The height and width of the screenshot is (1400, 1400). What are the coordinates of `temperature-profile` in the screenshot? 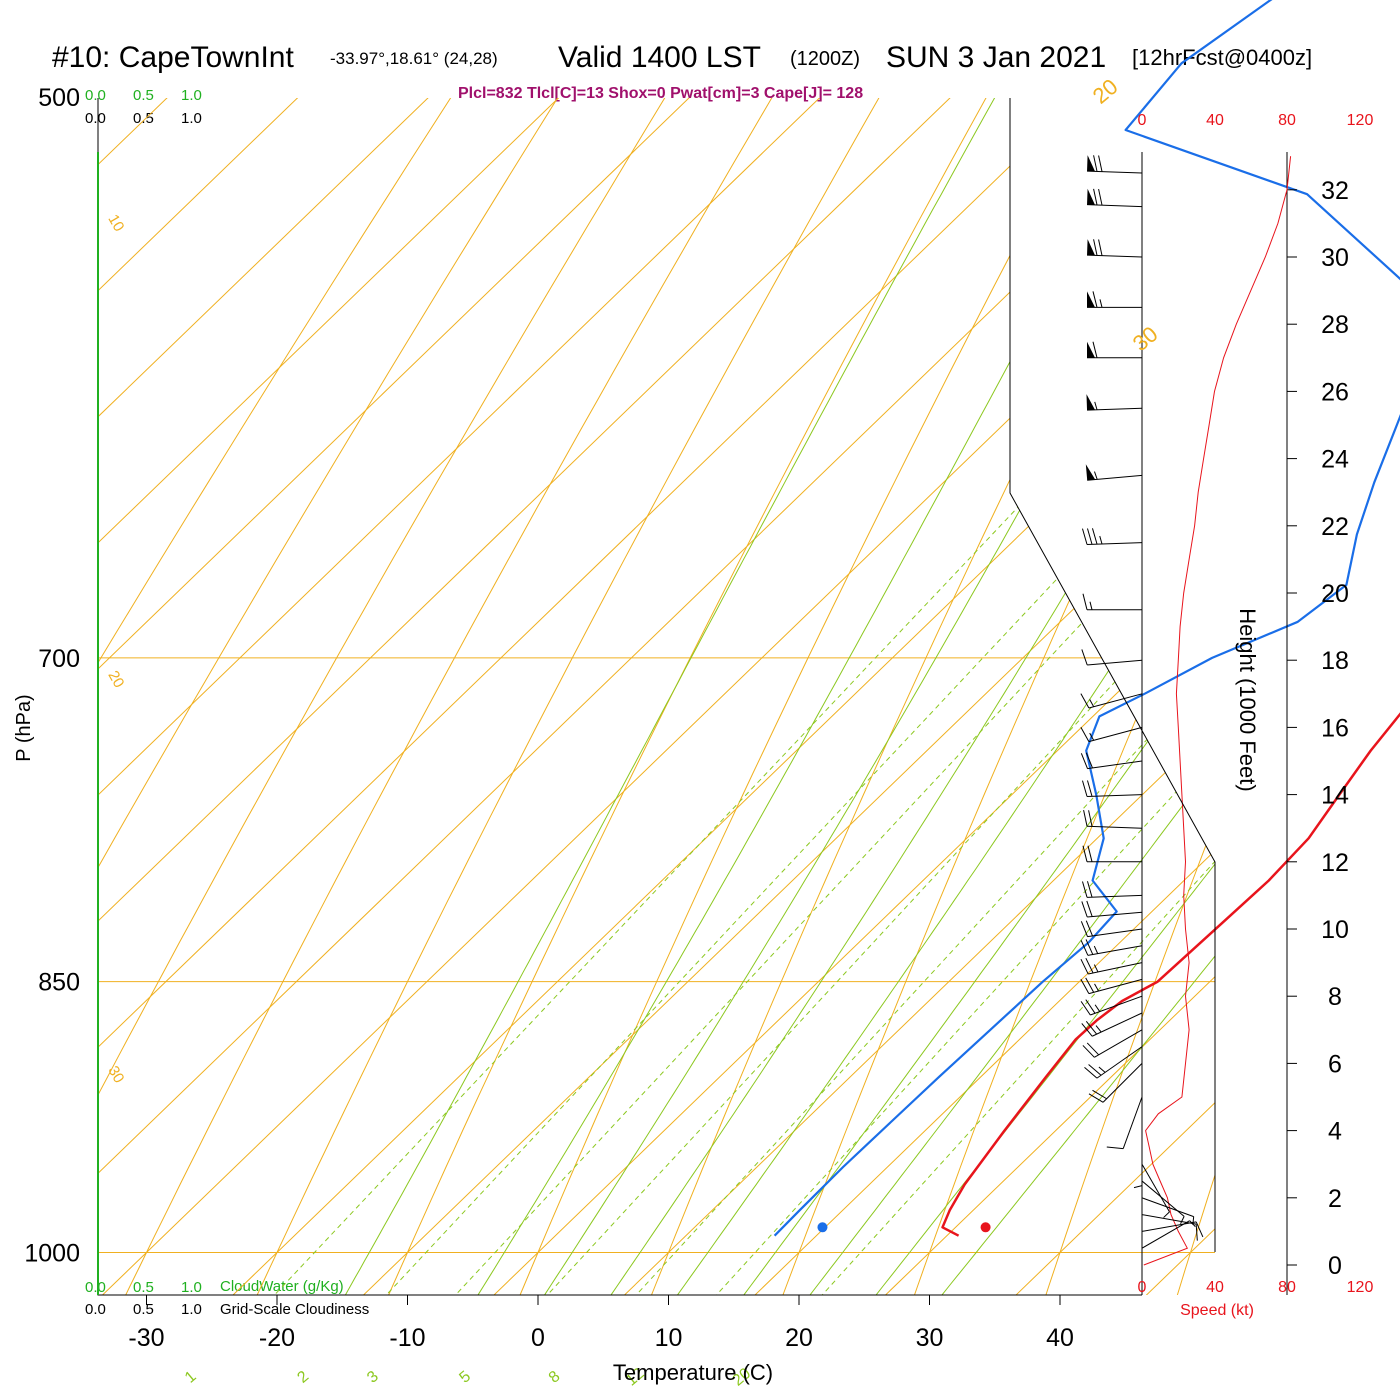 It's located at (1170, 974).